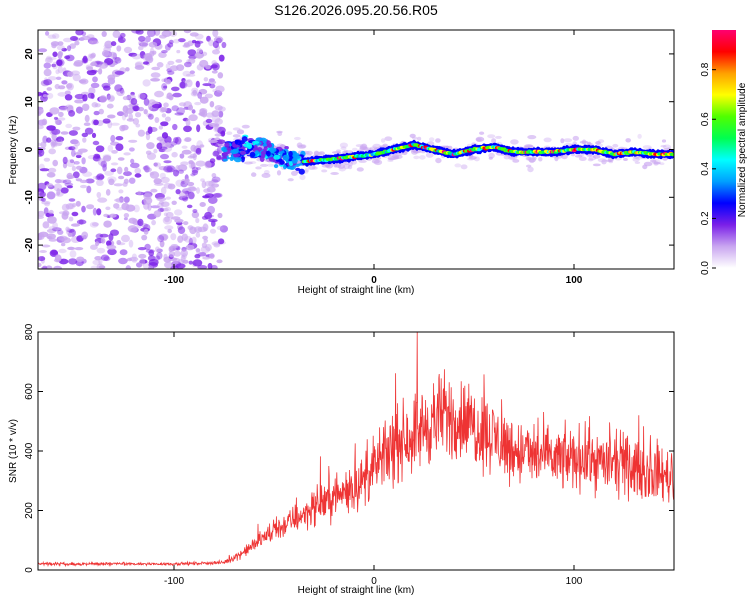  What do you see at coordinates (705, 69) in the screenshot?
I see `colorbar-tick-label: 0.8` at bounding box center [705, 69].